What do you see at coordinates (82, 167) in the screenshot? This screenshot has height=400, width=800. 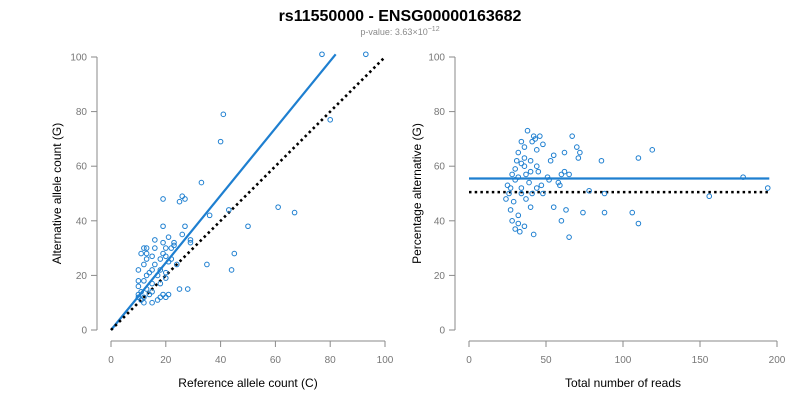 I see `left-y-tick-label: 60` at bounding box center [82, 167].